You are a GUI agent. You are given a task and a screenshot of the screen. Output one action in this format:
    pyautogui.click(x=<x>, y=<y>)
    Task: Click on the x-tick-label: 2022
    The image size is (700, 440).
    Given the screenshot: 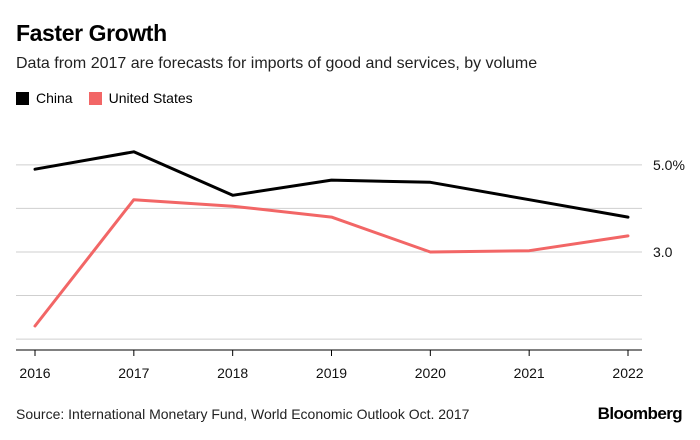 What is the action you would take?
    pyautogui.click(x=627, y=373)
    